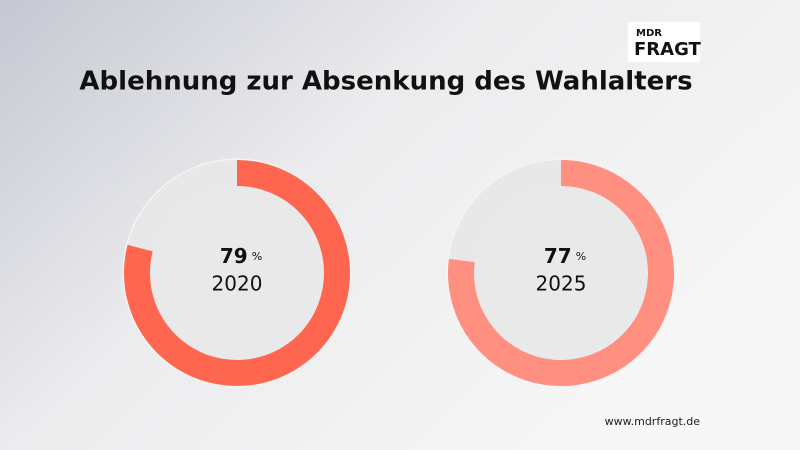 The image size is (800, 450). What do you see at coordinates (649, 33) in the screenshot?
I see `logo-text: MDR` at bounding box center [649, 33].